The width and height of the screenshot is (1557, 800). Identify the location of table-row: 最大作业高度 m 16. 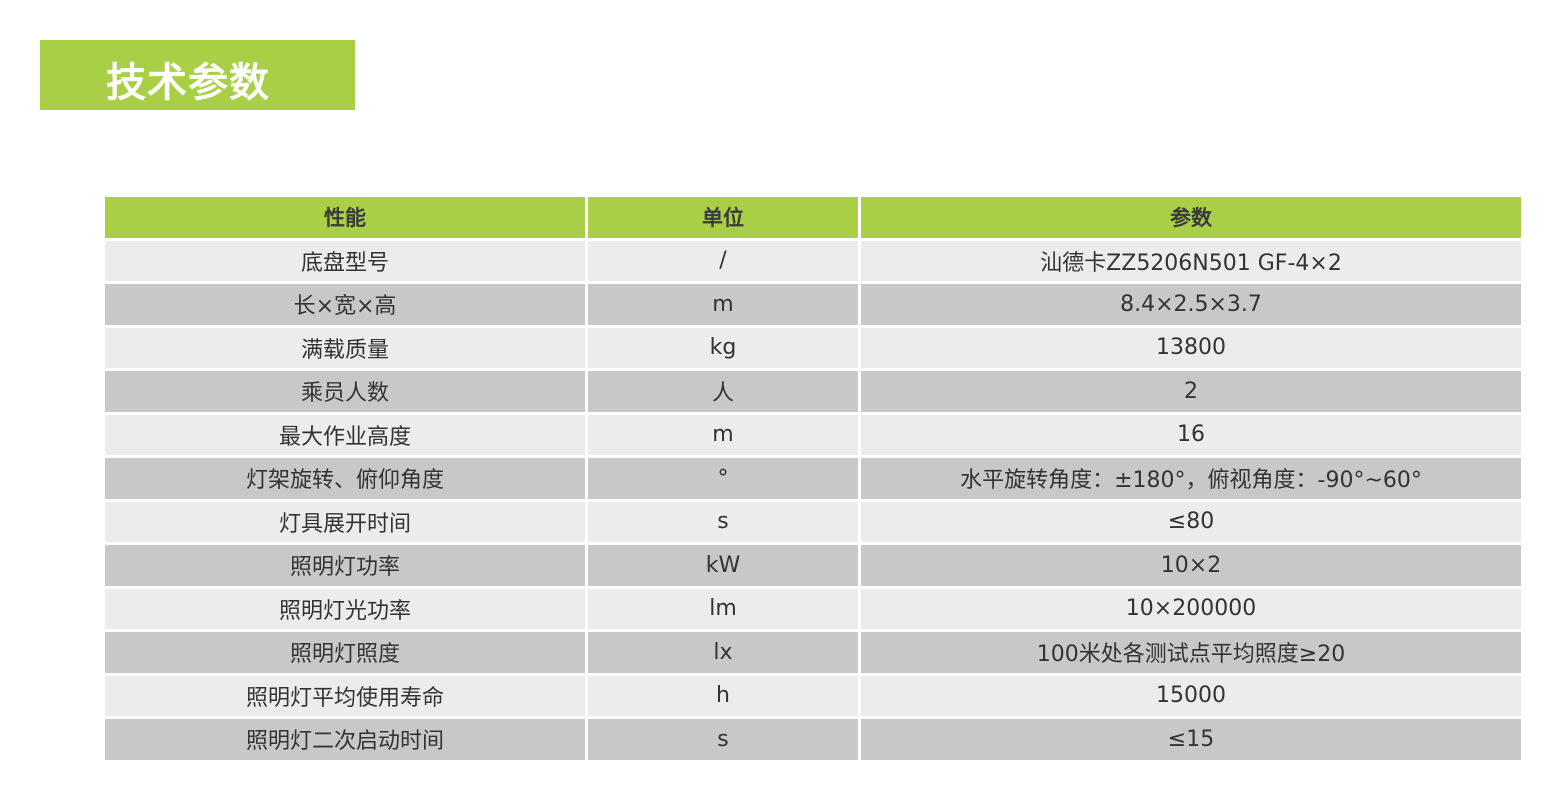
(813, 434).